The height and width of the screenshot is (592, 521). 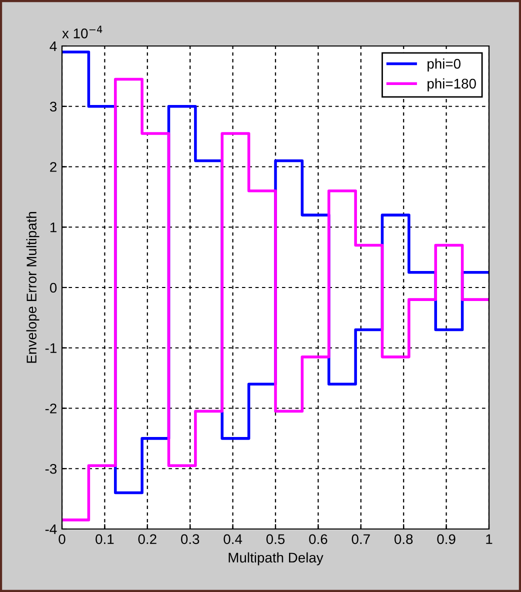 I want to click on x-tick-label: 0.3, so click(x=190, y=539).